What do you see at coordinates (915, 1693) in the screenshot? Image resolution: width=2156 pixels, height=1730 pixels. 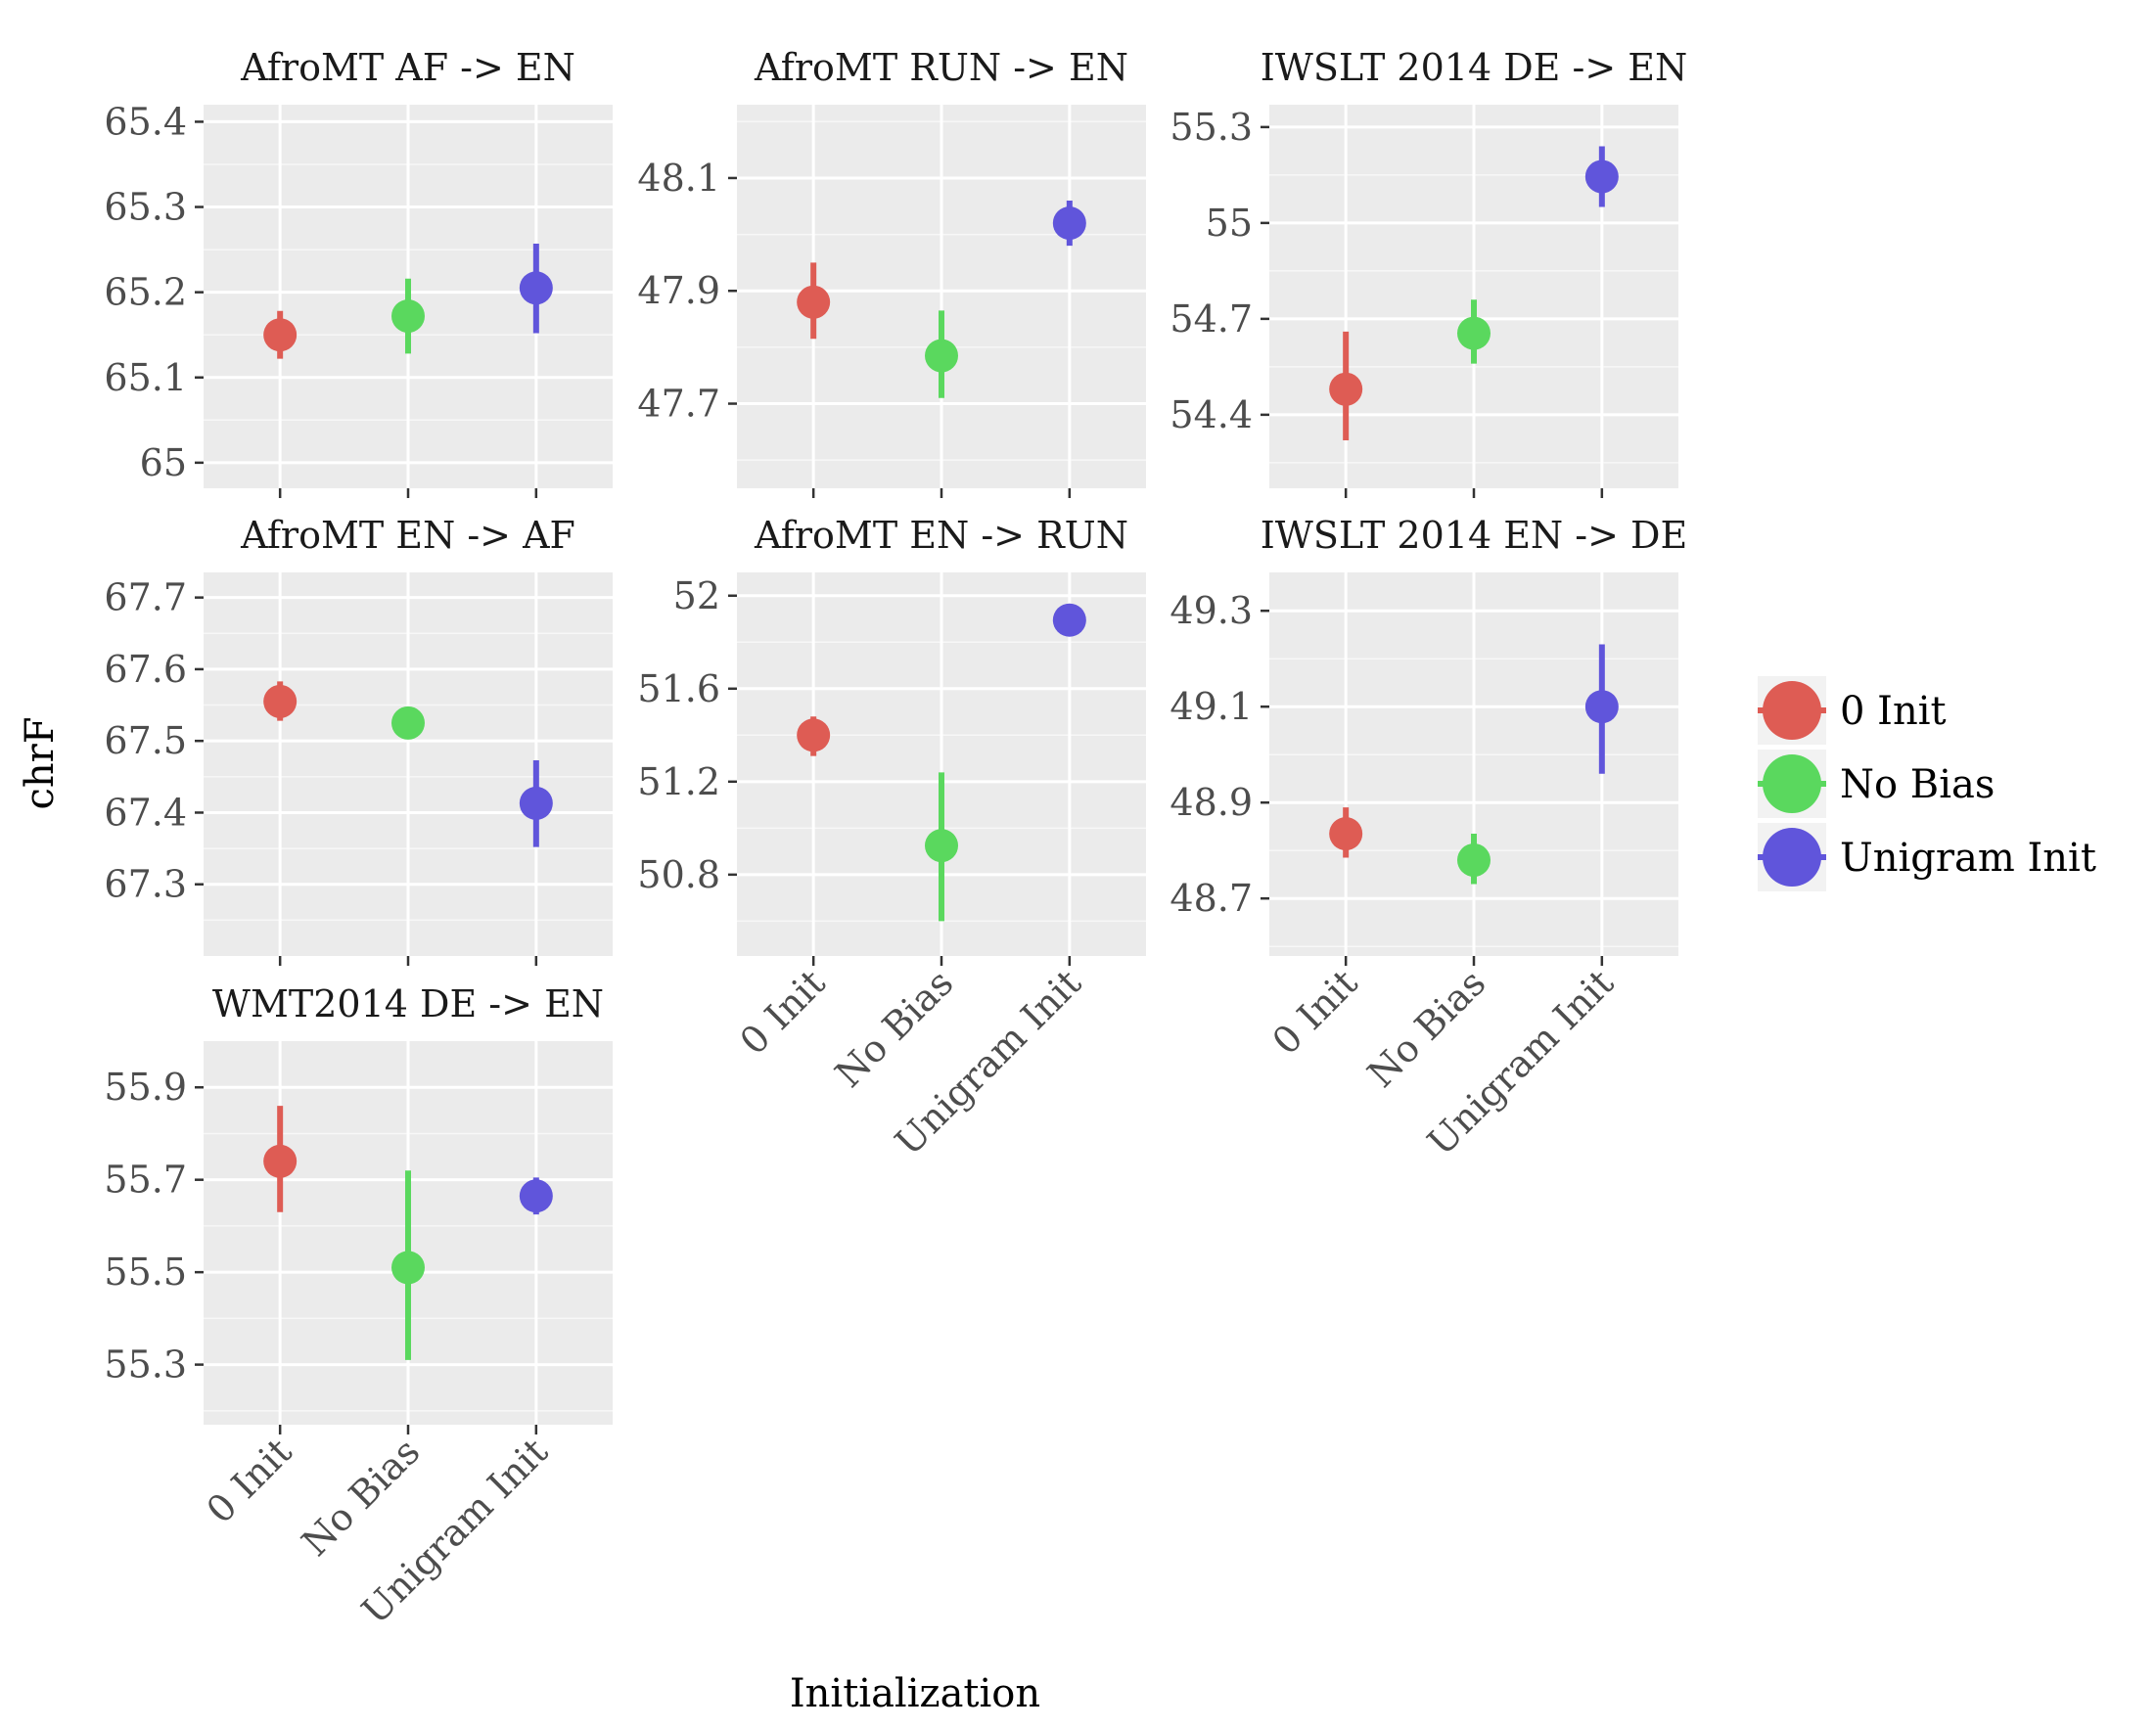 I see `x-axis-title: Initialization` at bounding box center [915, 1693].